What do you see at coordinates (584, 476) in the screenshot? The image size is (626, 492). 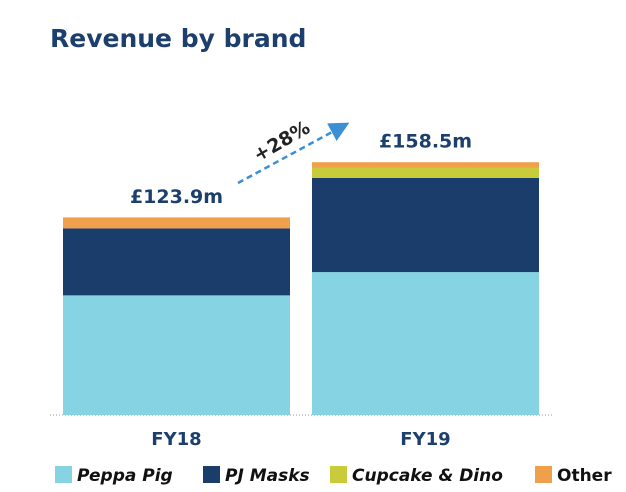 I see `legend-label: Other` at bounding box center [584, 476].